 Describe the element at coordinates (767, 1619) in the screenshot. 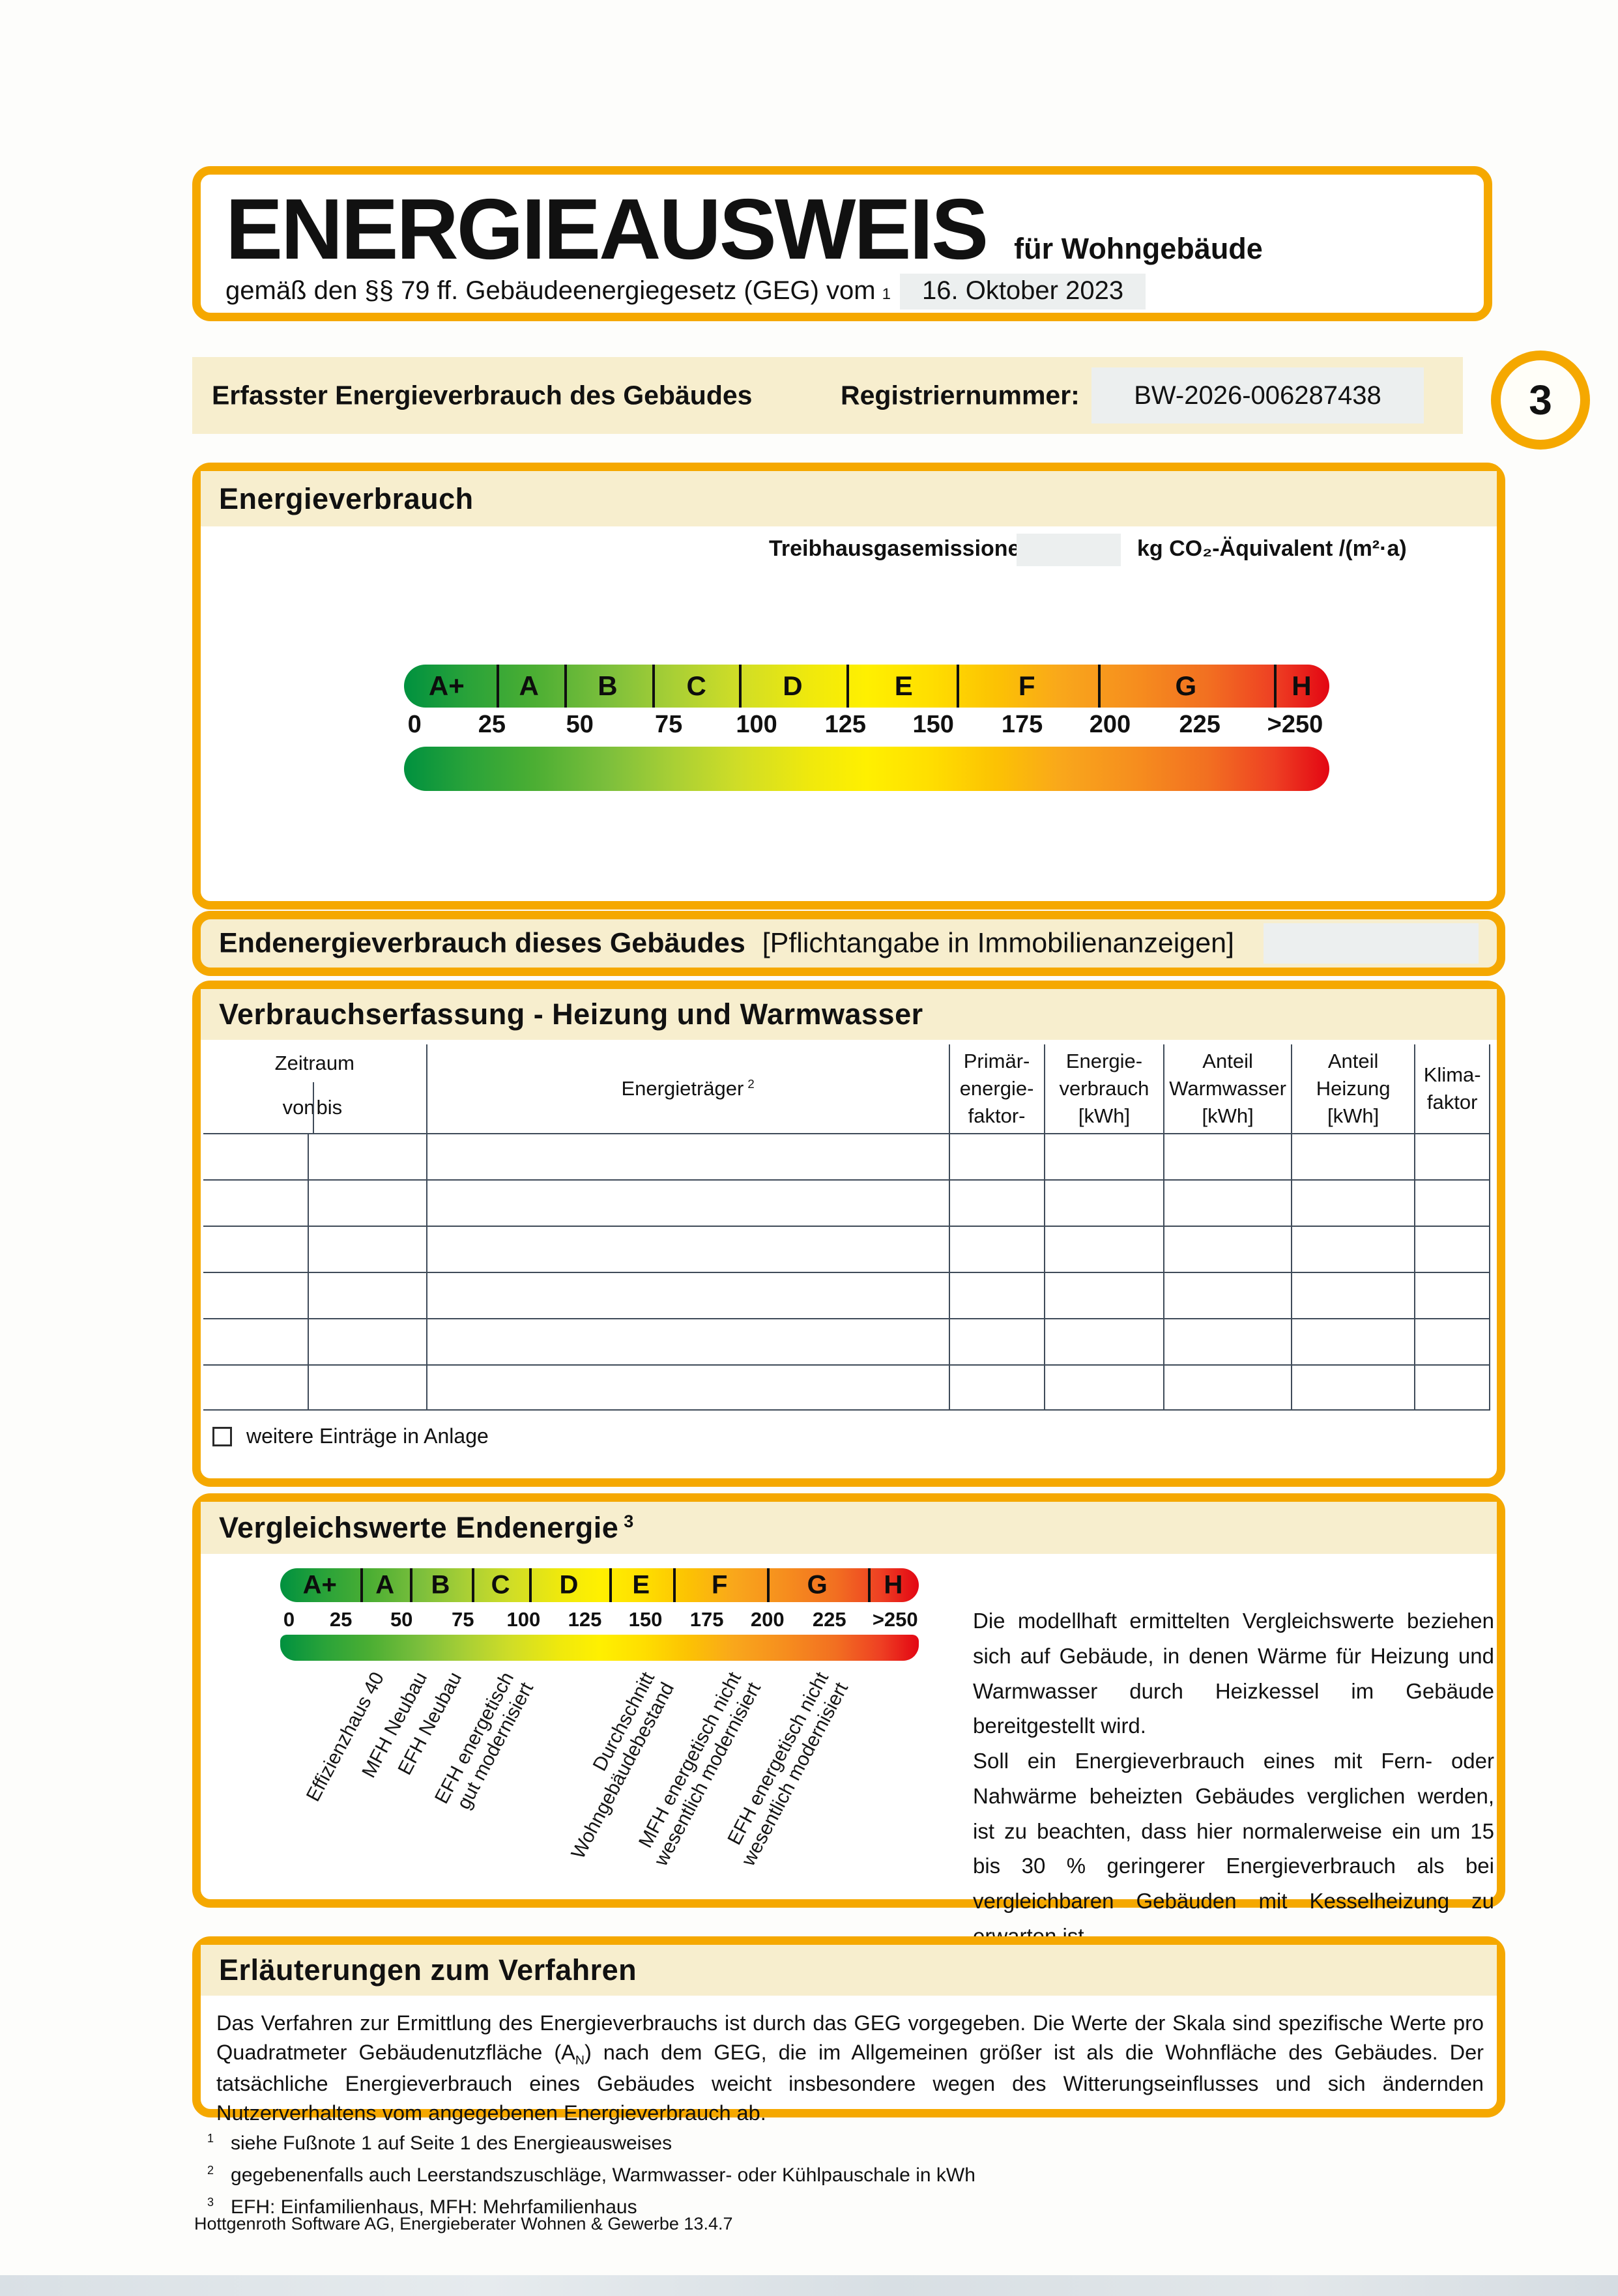

I see `scale-tick: 200` at that location.